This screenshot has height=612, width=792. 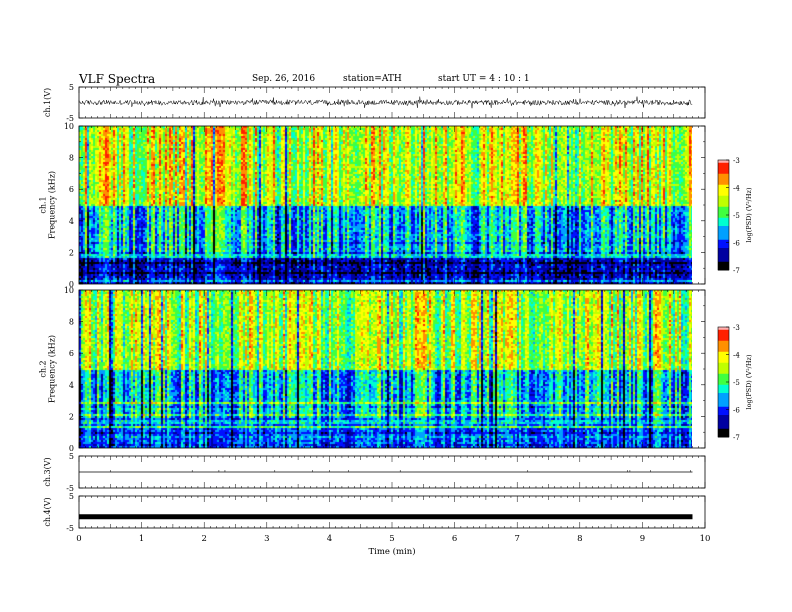 What do you see at coordinates (749, 381) in the screenshot?
I see `colorbar-label: log(PSD) (V²/Hz)` at bounding box center [749, 381].